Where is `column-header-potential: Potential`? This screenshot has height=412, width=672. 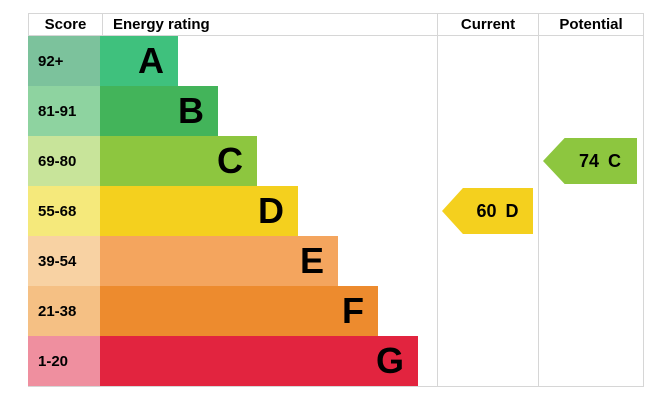 column-header-potential: Potential is located at coordinates (591, 24).